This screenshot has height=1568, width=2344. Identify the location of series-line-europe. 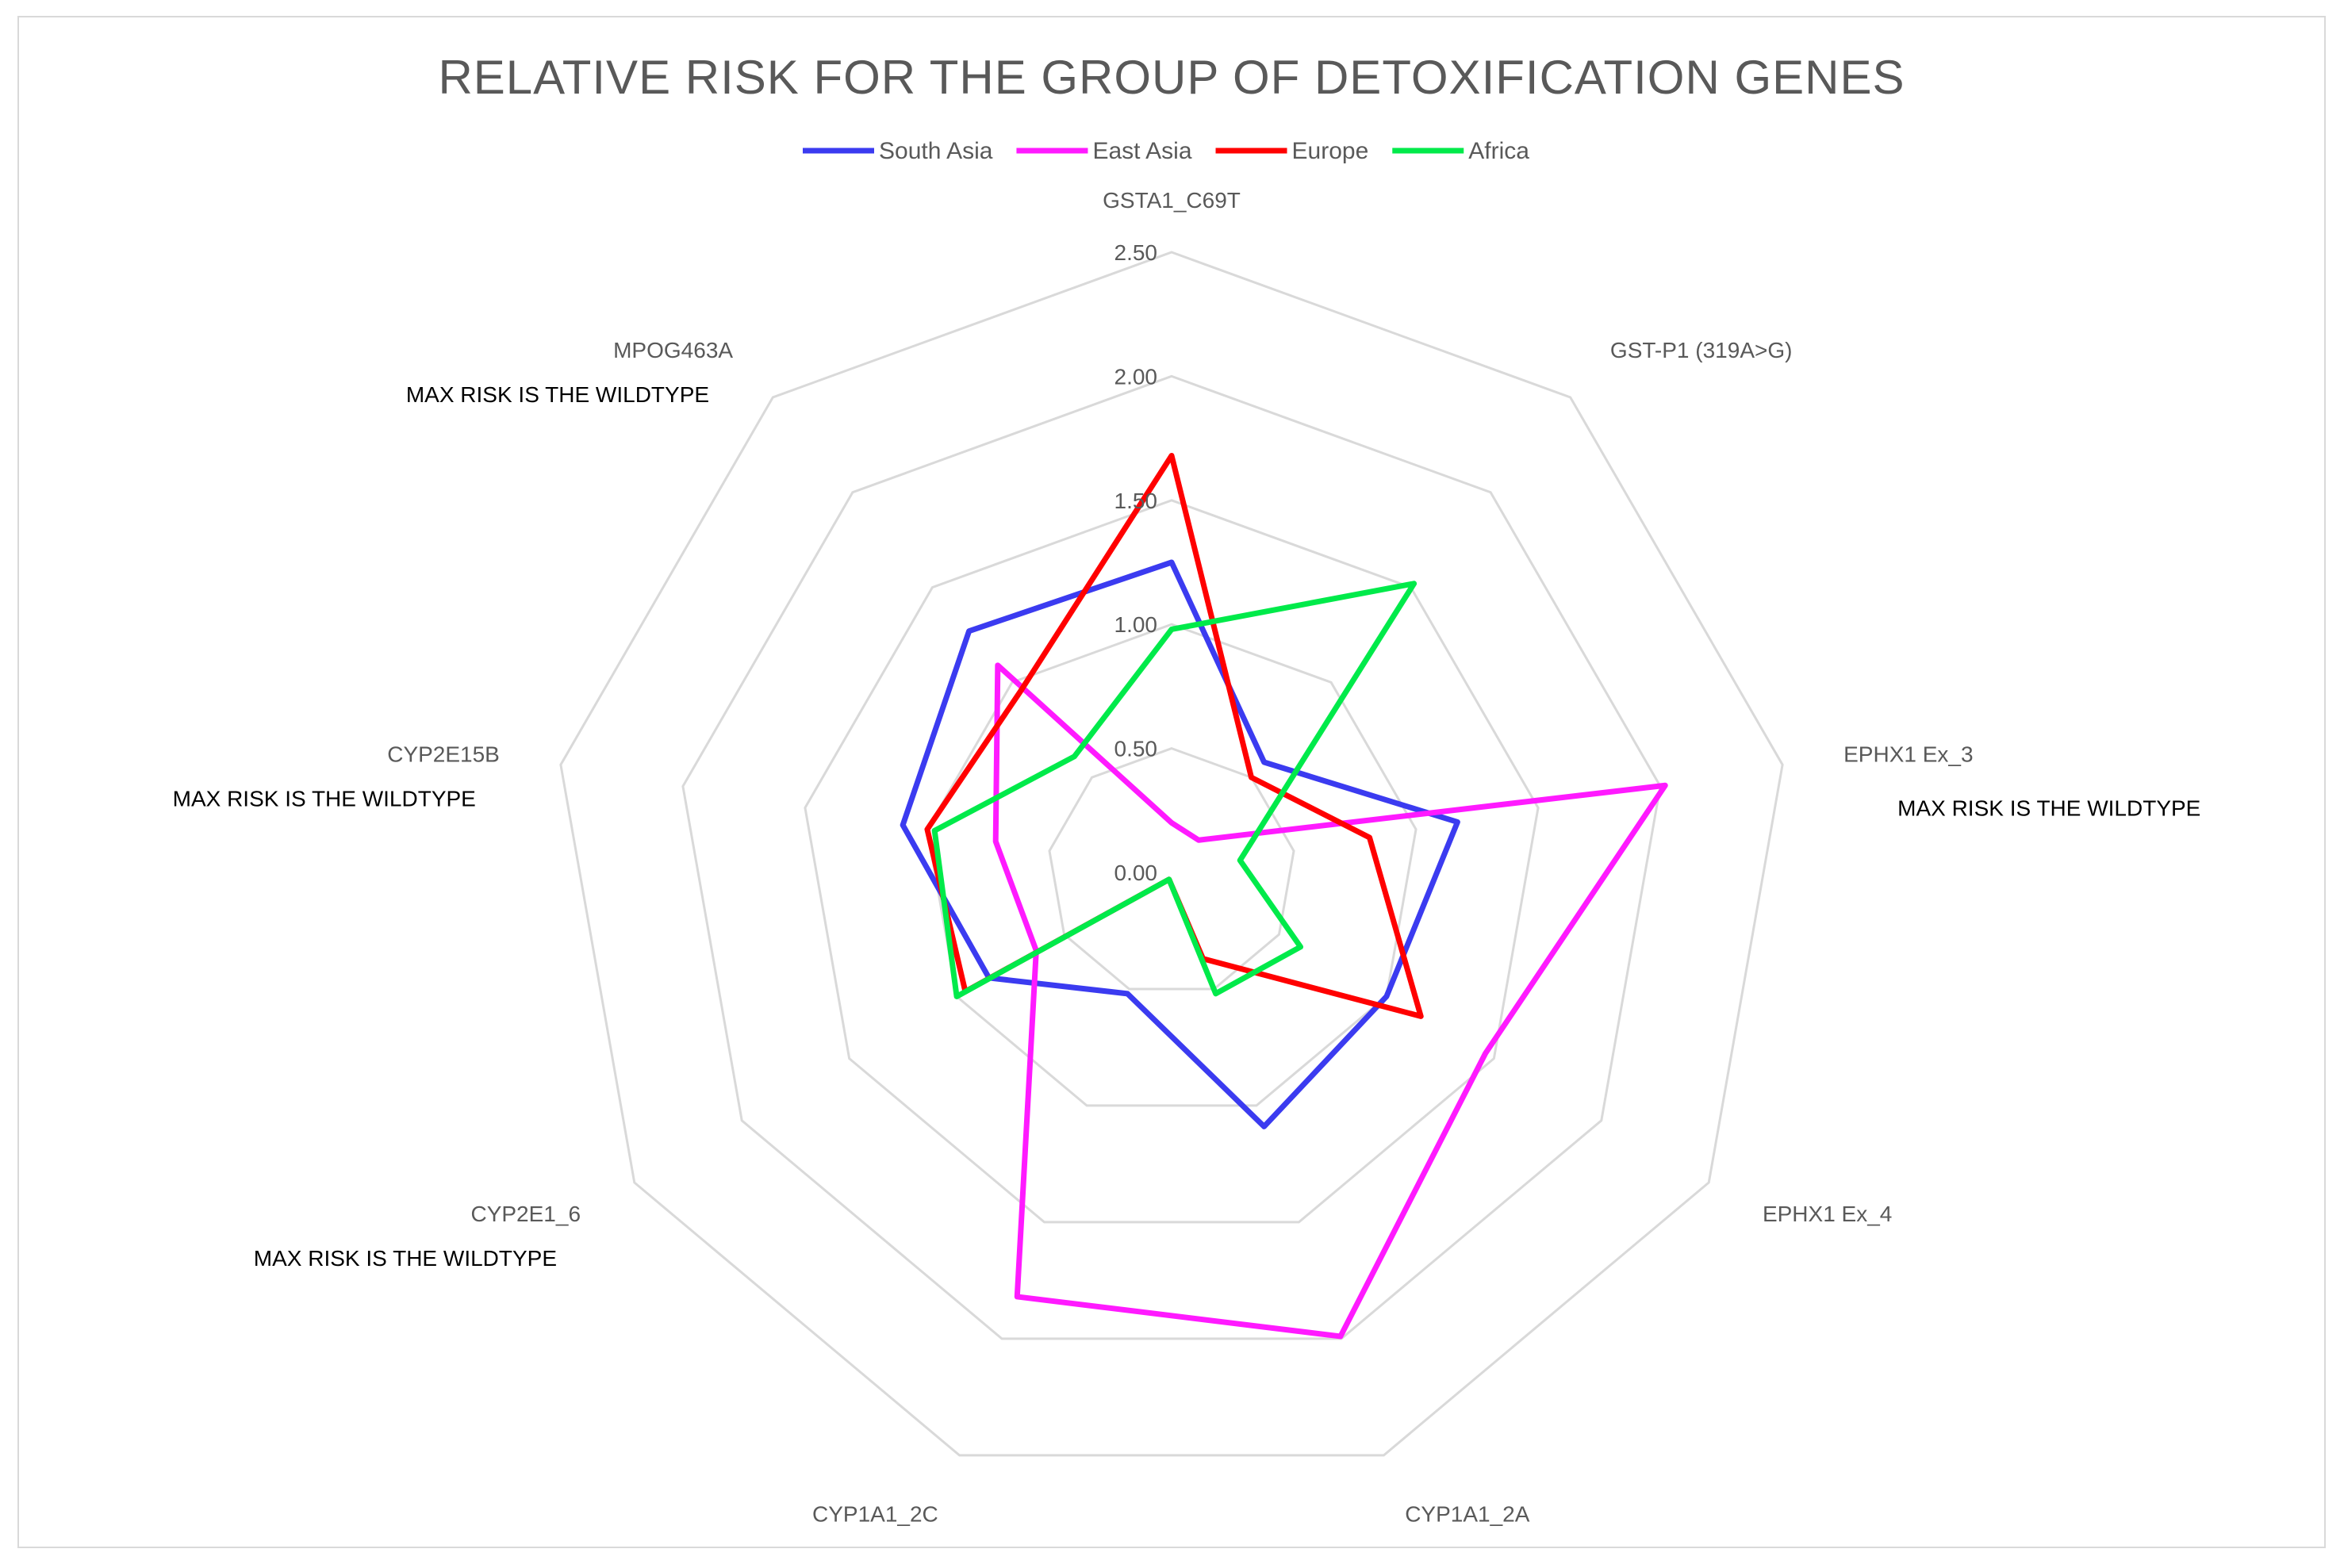
(1174, 735).